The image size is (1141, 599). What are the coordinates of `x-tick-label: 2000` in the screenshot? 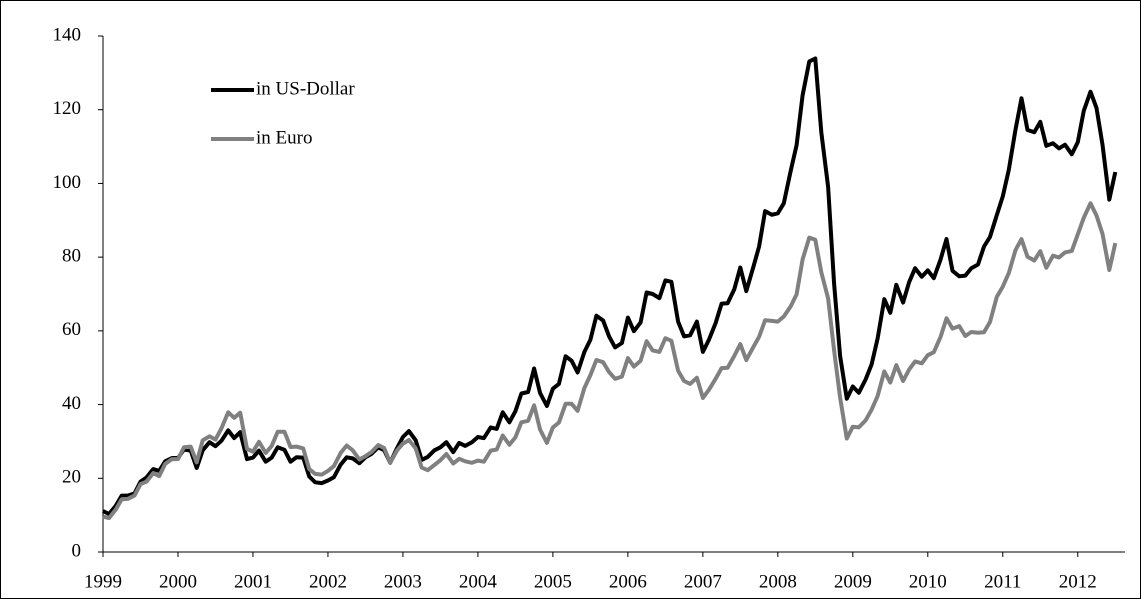 It's located at (178, 581).